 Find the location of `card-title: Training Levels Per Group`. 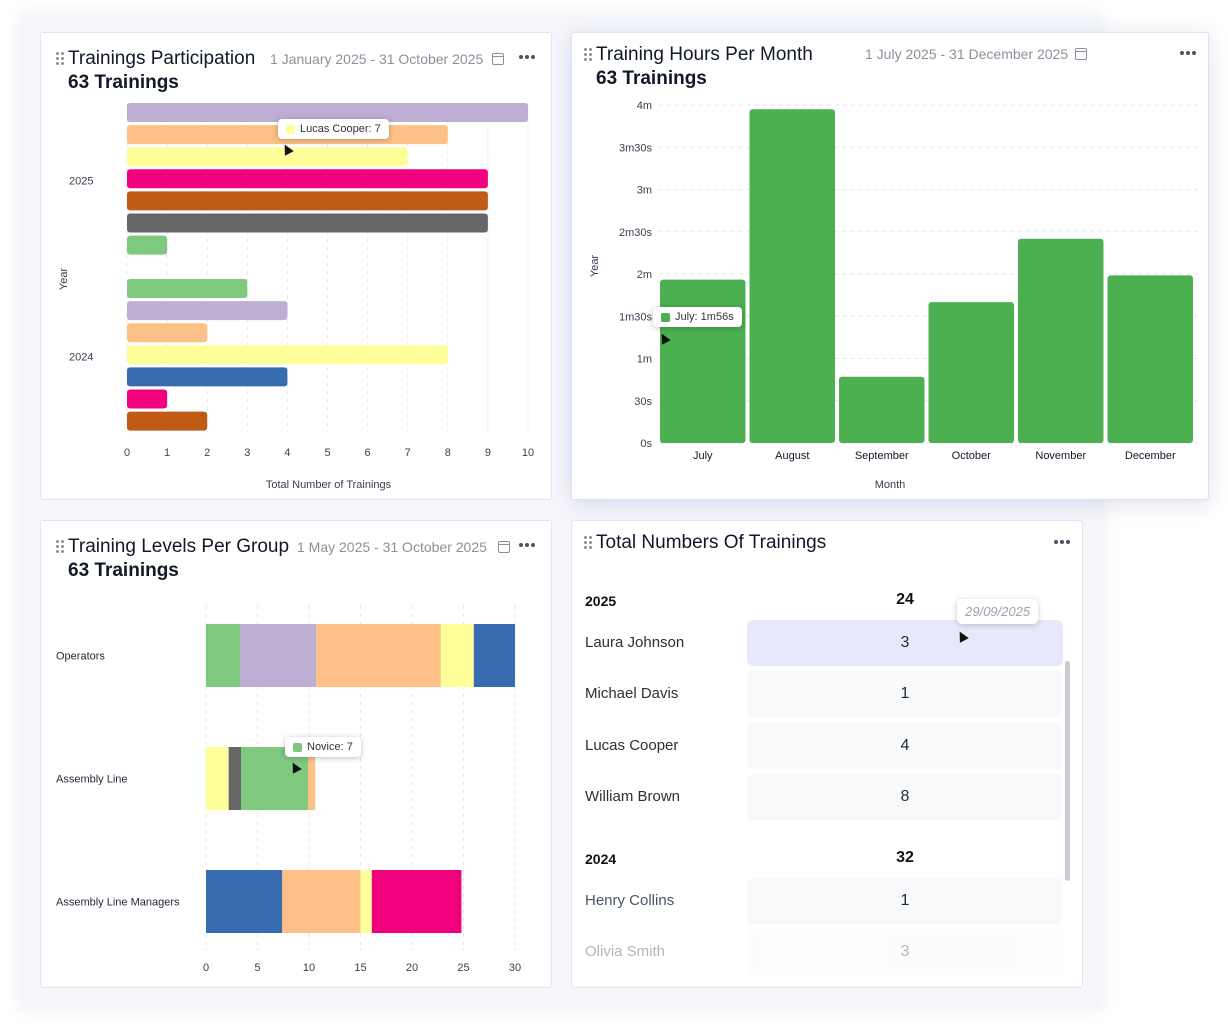

card-title: Training Levels Per Group is located at coordinates (179, 546).